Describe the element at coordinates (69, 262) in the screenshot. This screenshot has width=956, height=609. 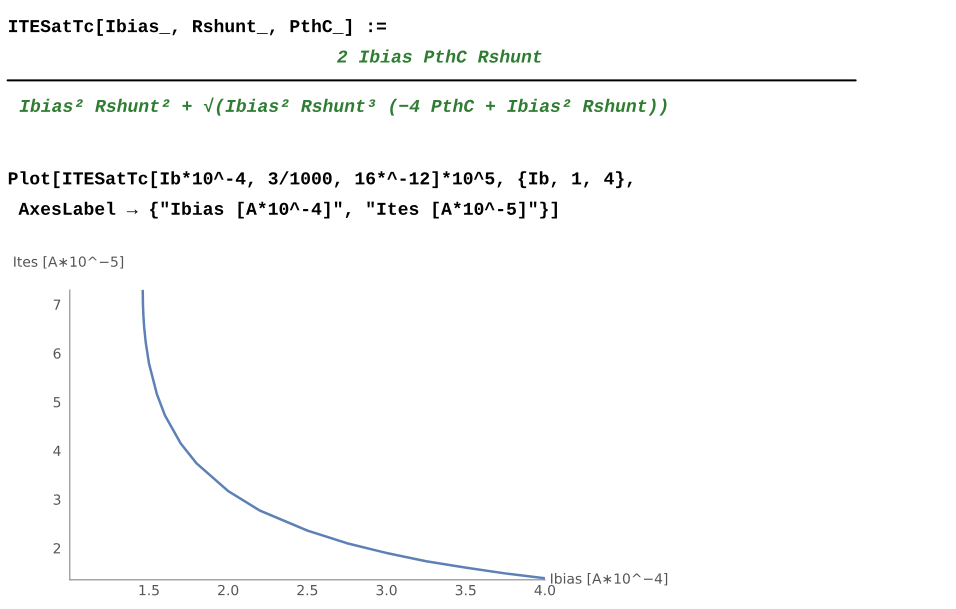
I see `y-axis-title: Ites [A∗10^−5]` at that location.